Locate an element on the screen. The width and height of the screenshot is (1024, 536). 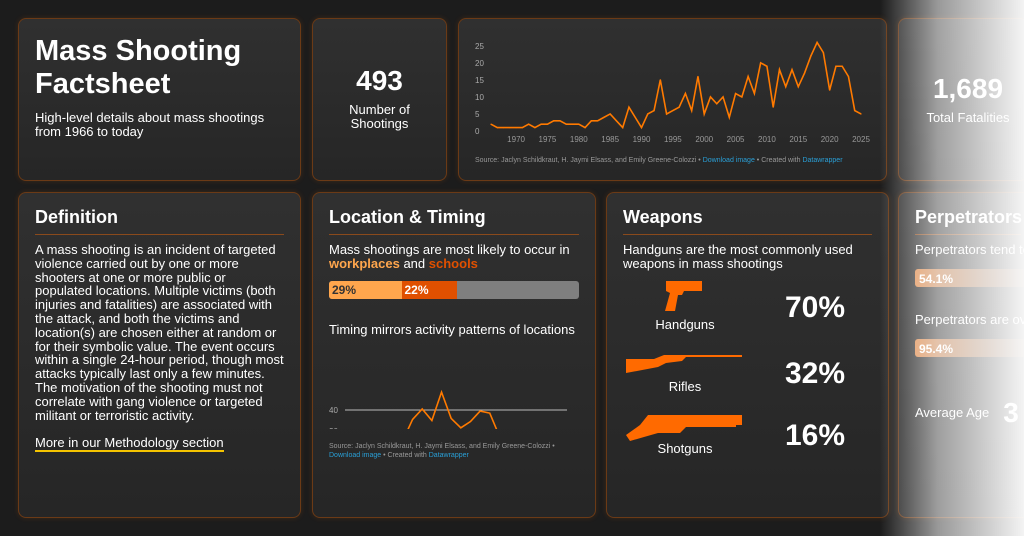
handgun-icon is located at coordinates (683, 296).